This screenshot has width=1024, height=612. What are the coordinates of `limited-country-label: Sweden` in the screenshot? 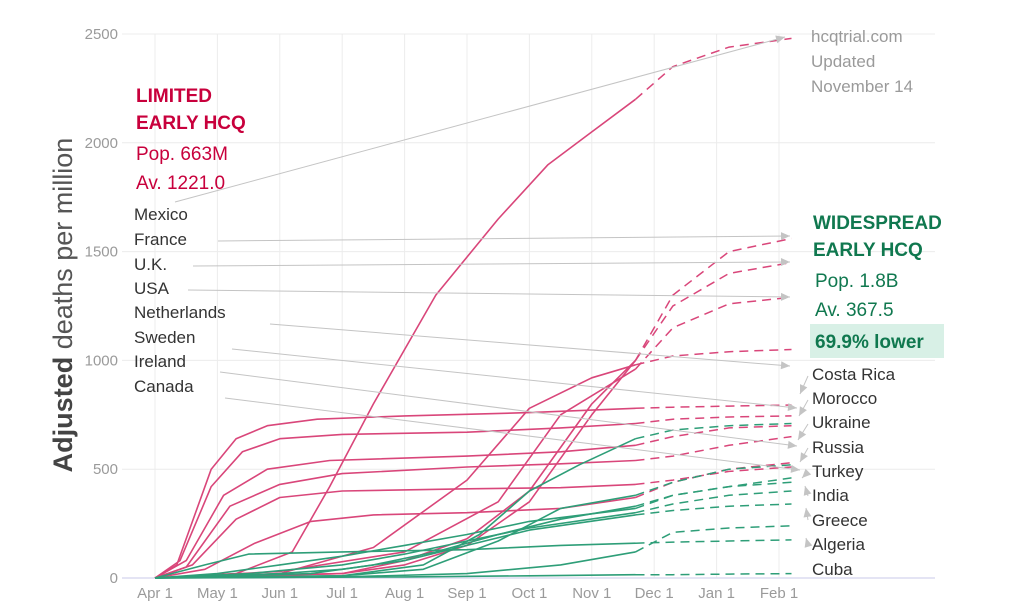 It's located at (164, 337).